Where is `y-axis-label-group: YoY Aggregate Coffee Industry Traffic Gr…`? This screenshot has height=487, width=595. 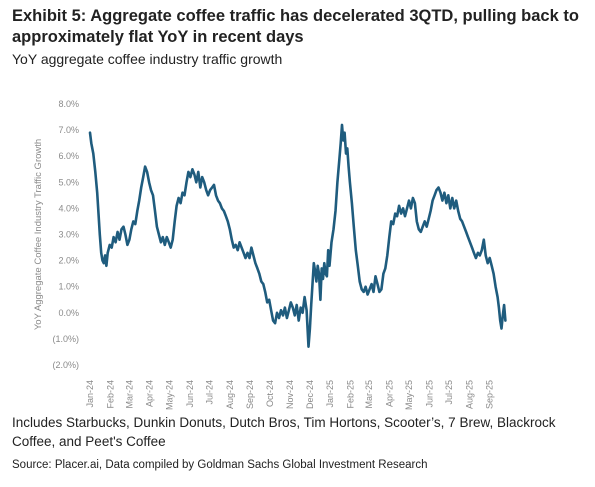 y-axis-label-group: YoY Aggregate Coffee Industry Traffic Gr… is located at coordinates (38, 234).